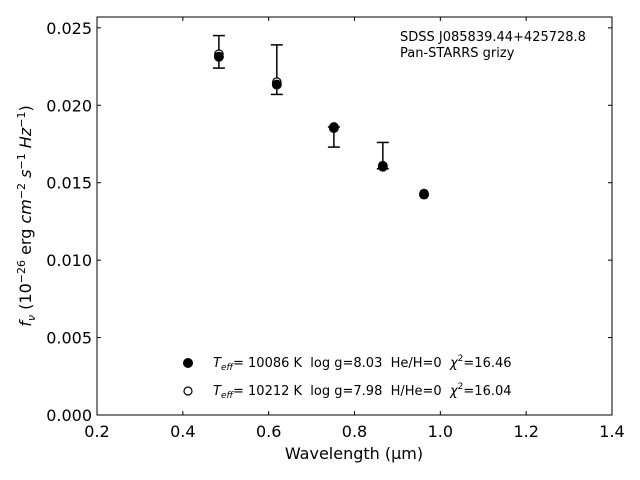 Image resolution: width=640 pixels, height=480 pixels. What do you see at coordinates (611, 431) in the screenshot?
I see `x-tick-label: 1.4` at bounding box center [611, 431].